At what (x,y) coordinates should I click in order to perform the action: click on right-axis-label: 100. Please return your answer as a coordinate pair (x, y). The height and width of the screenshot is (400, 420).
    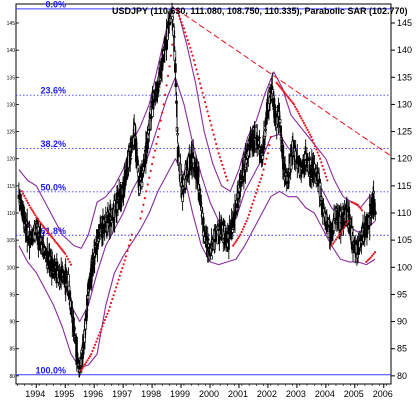
    Looking at the image, I should click on (404, 267).